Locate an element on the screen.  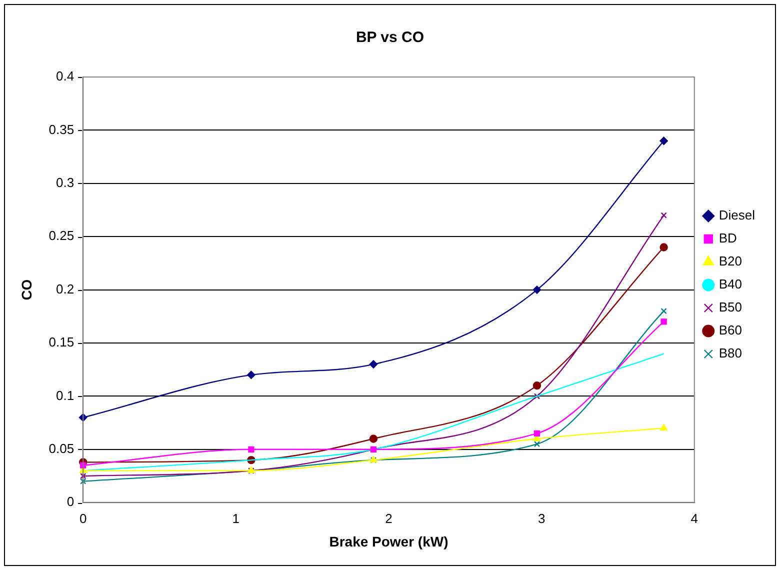
legend-label: Diesel is located at coordinates (737, 215).